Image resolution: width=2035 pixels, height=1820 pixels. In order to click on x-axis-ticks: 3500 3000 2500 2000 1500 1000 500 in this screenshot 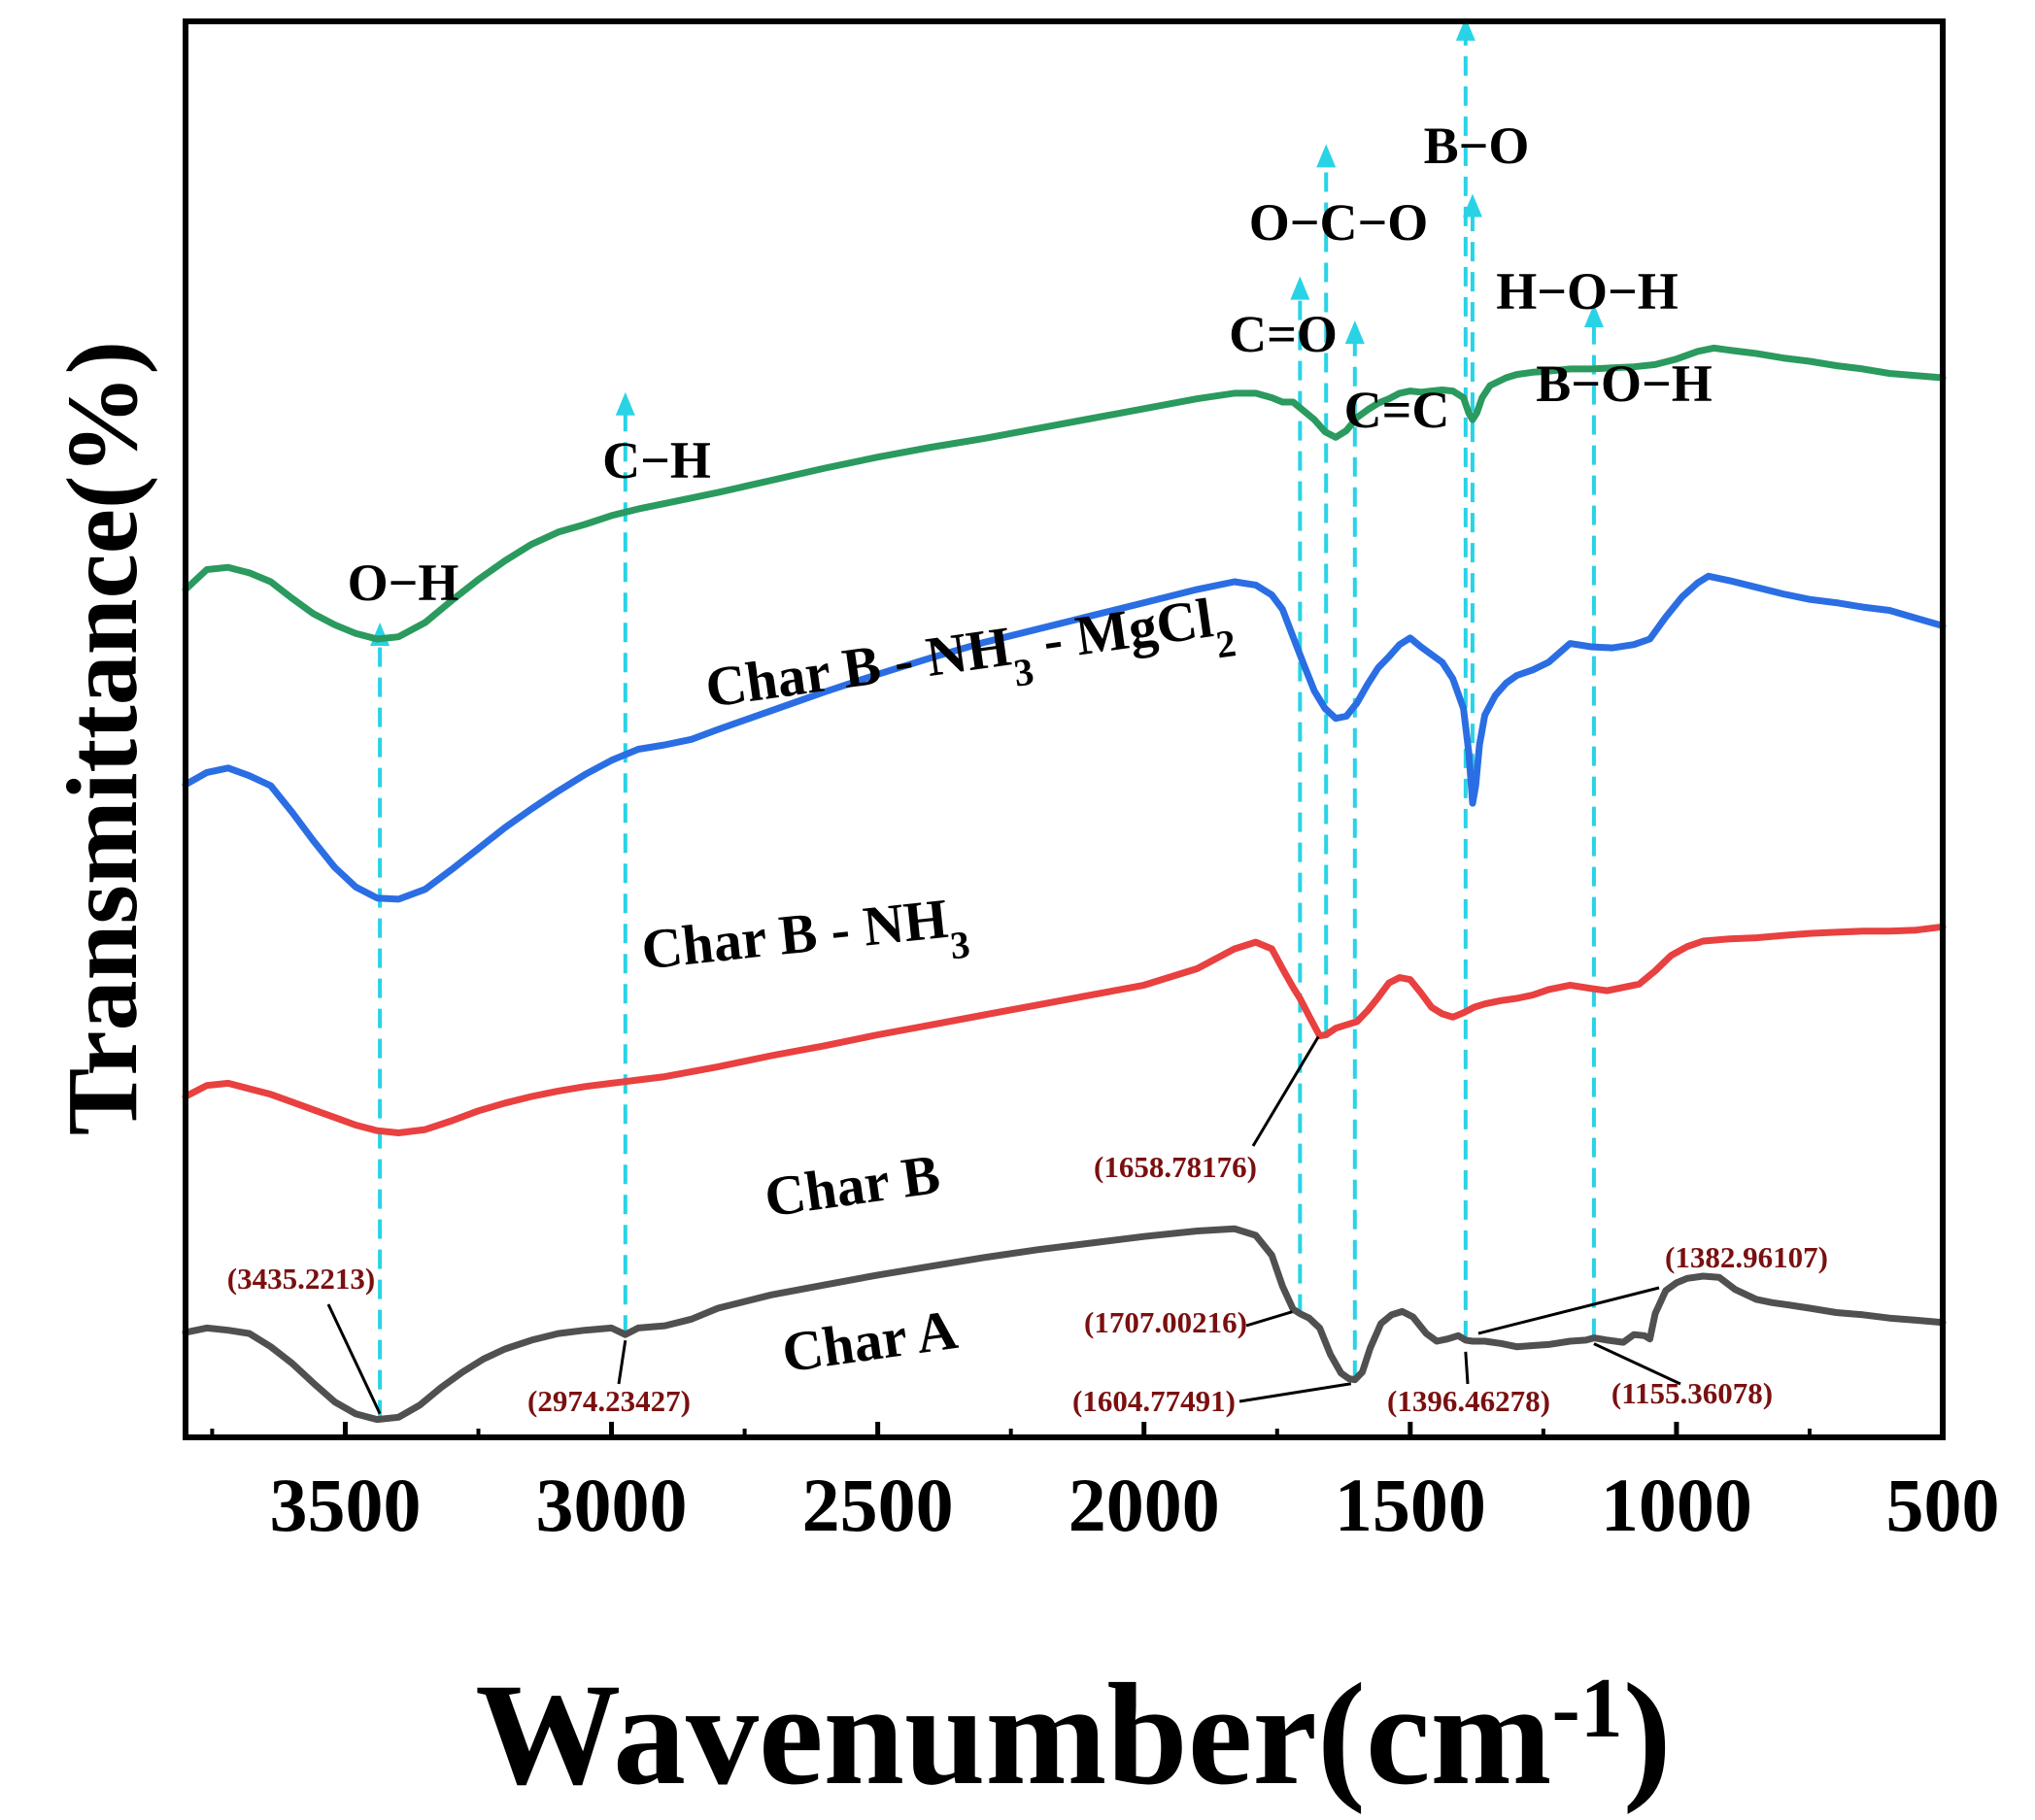, I will do `click(1105, 1484)`.